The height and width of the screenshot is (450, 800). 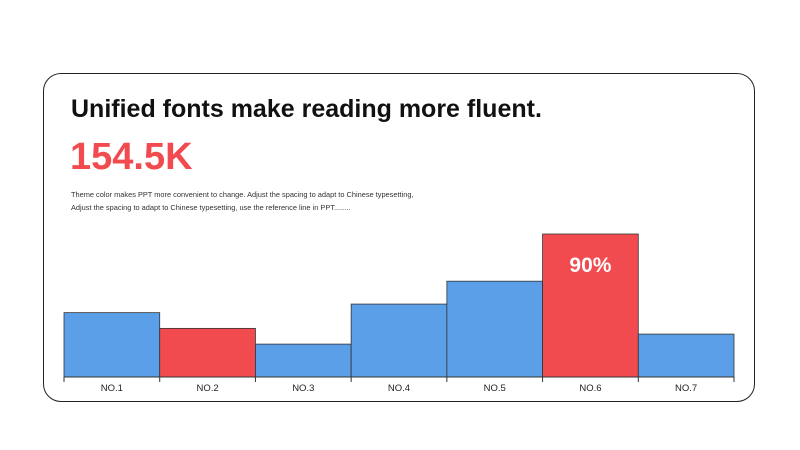 What do you see at coordinates (131, 157) in the screenshot?
I see `highlight-number: 154.5K` at bounding box center [131, 157].